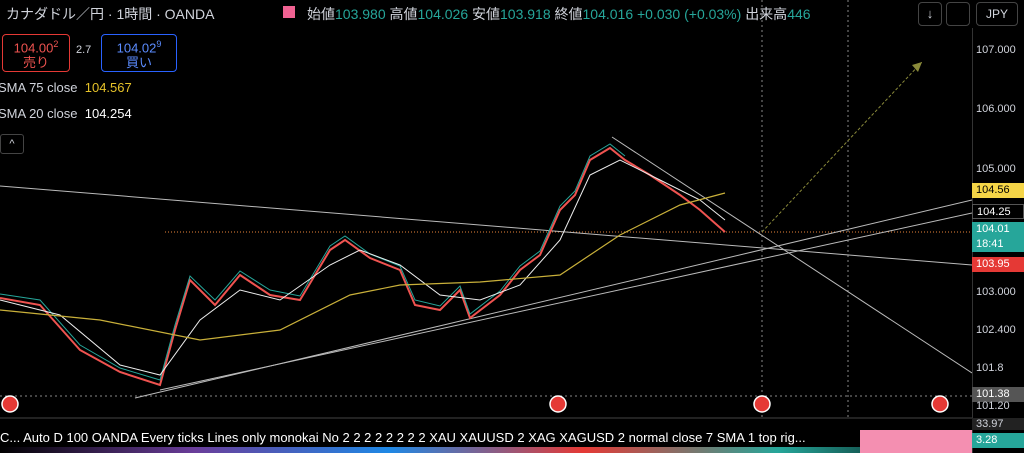  I want to click on price-label: 101.8, so click(990, 368).